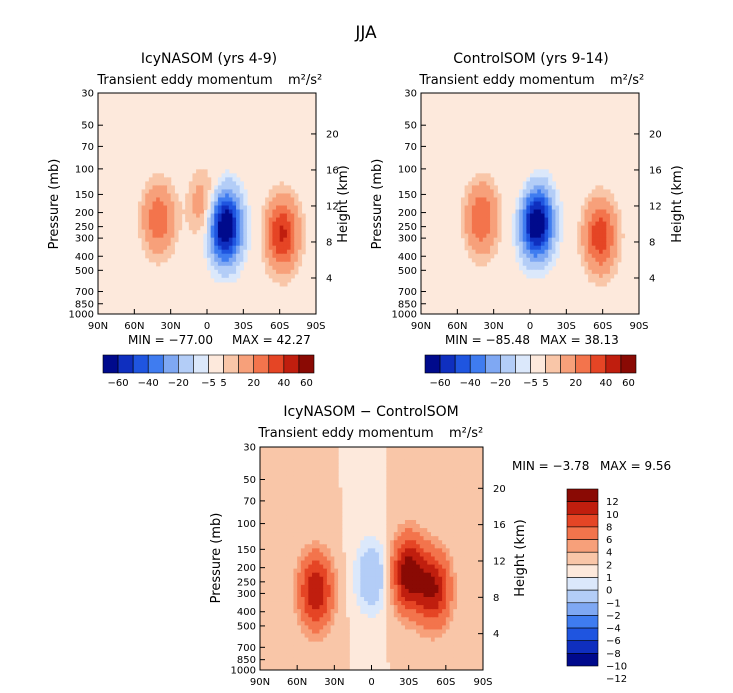 The height and width of the screenshot is (693, 733). What do you see at coordinates (271, 340) in the screenshot?
I see `max-label: MAX = 42.27` at bounding box center [271, 340].